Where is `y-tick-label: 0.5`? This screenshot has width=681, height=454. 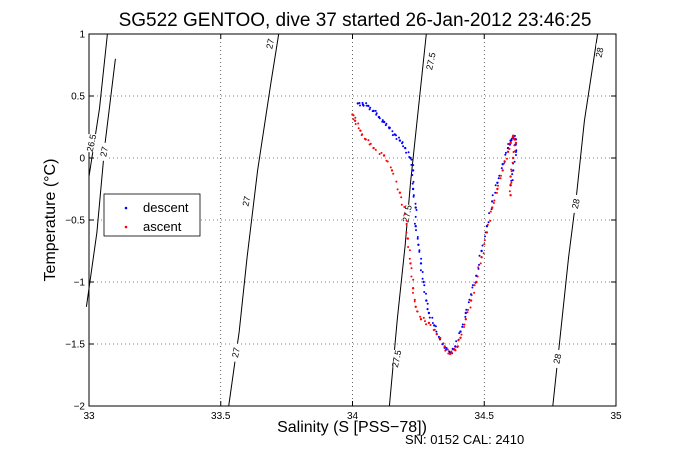 y-tick-label: 0.5 is located at coordinates (78, 97).